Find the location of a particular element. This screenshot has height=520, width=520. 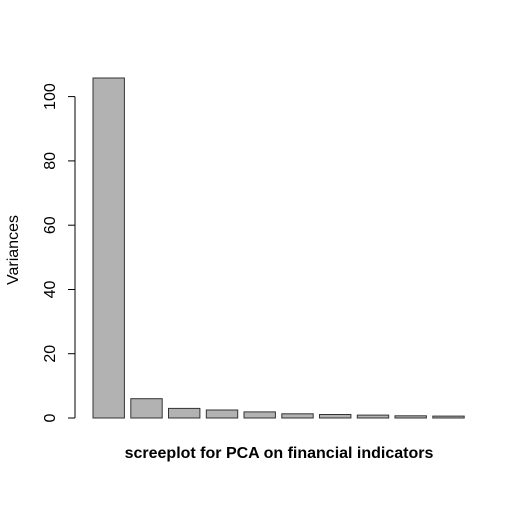

bar-pc10 is located at coordinates (448, 417).